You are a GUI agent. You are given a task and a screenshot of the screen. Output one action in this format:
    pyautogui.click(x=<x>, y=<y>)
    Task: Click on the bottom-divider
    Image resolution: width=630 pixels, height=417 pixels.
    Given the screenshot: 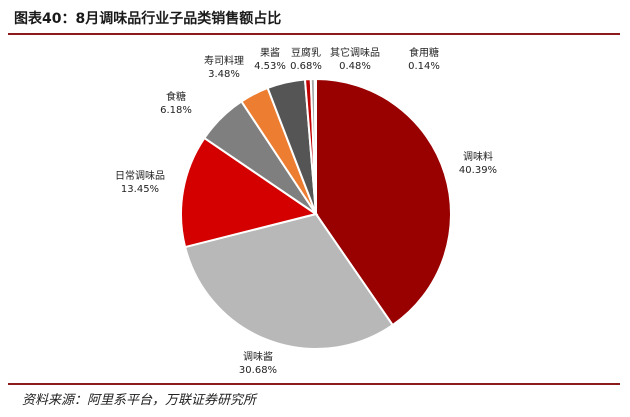 What is the action you would take?
    pyautogui.click(x=314, y=384)
    